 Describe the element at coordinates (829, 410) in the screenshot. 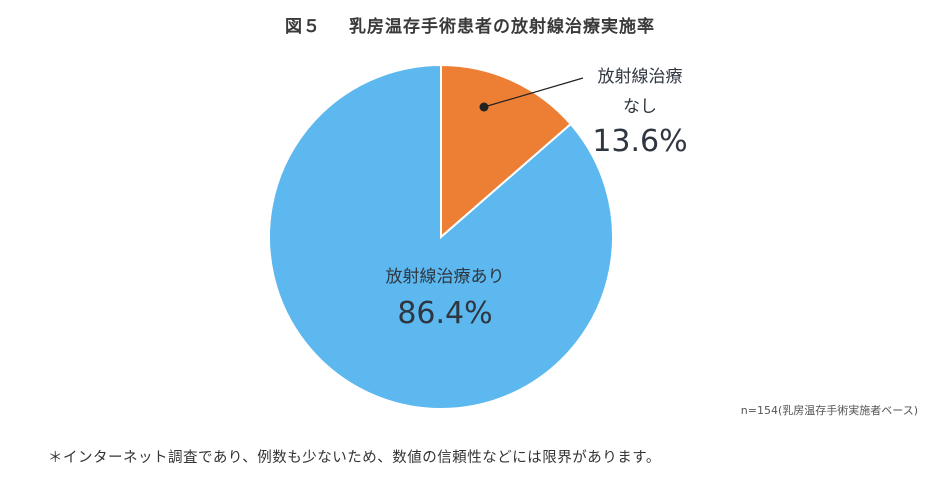

I see `sample-size-note: n=154(乳房温存手術実施者ベース)` at that location.